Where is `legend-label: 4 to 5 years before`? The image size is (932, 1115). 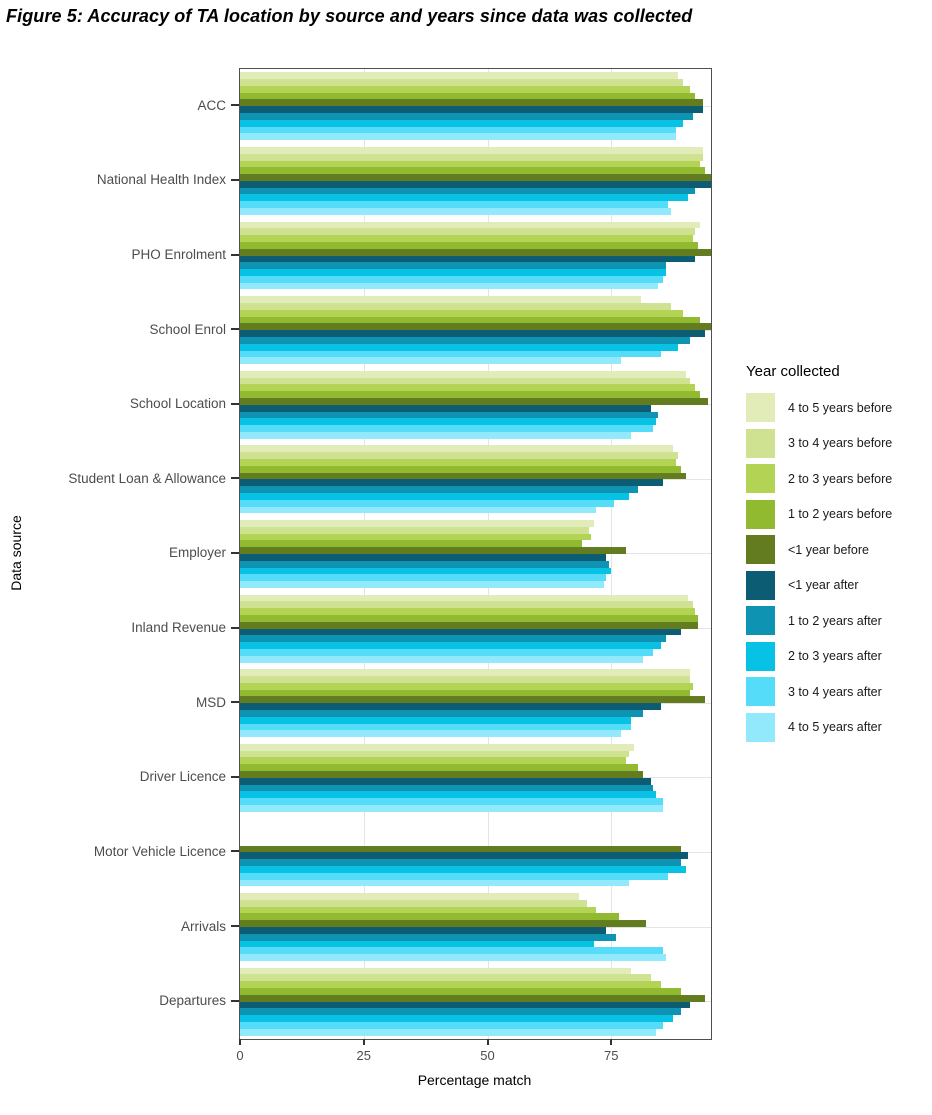
legend-label: 4 to 5 years before is located at coordinates (840, 407).